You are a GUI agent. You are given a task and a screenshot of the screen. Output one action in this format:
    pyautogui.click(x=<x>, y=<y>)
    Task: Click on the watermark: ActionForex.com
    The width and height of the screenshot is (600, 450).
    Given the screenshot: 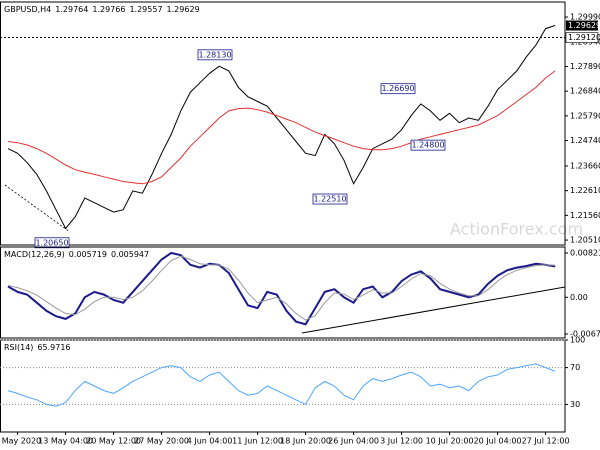 What is the action you would take?
    pyautogui.click(x=516, y=229)
    